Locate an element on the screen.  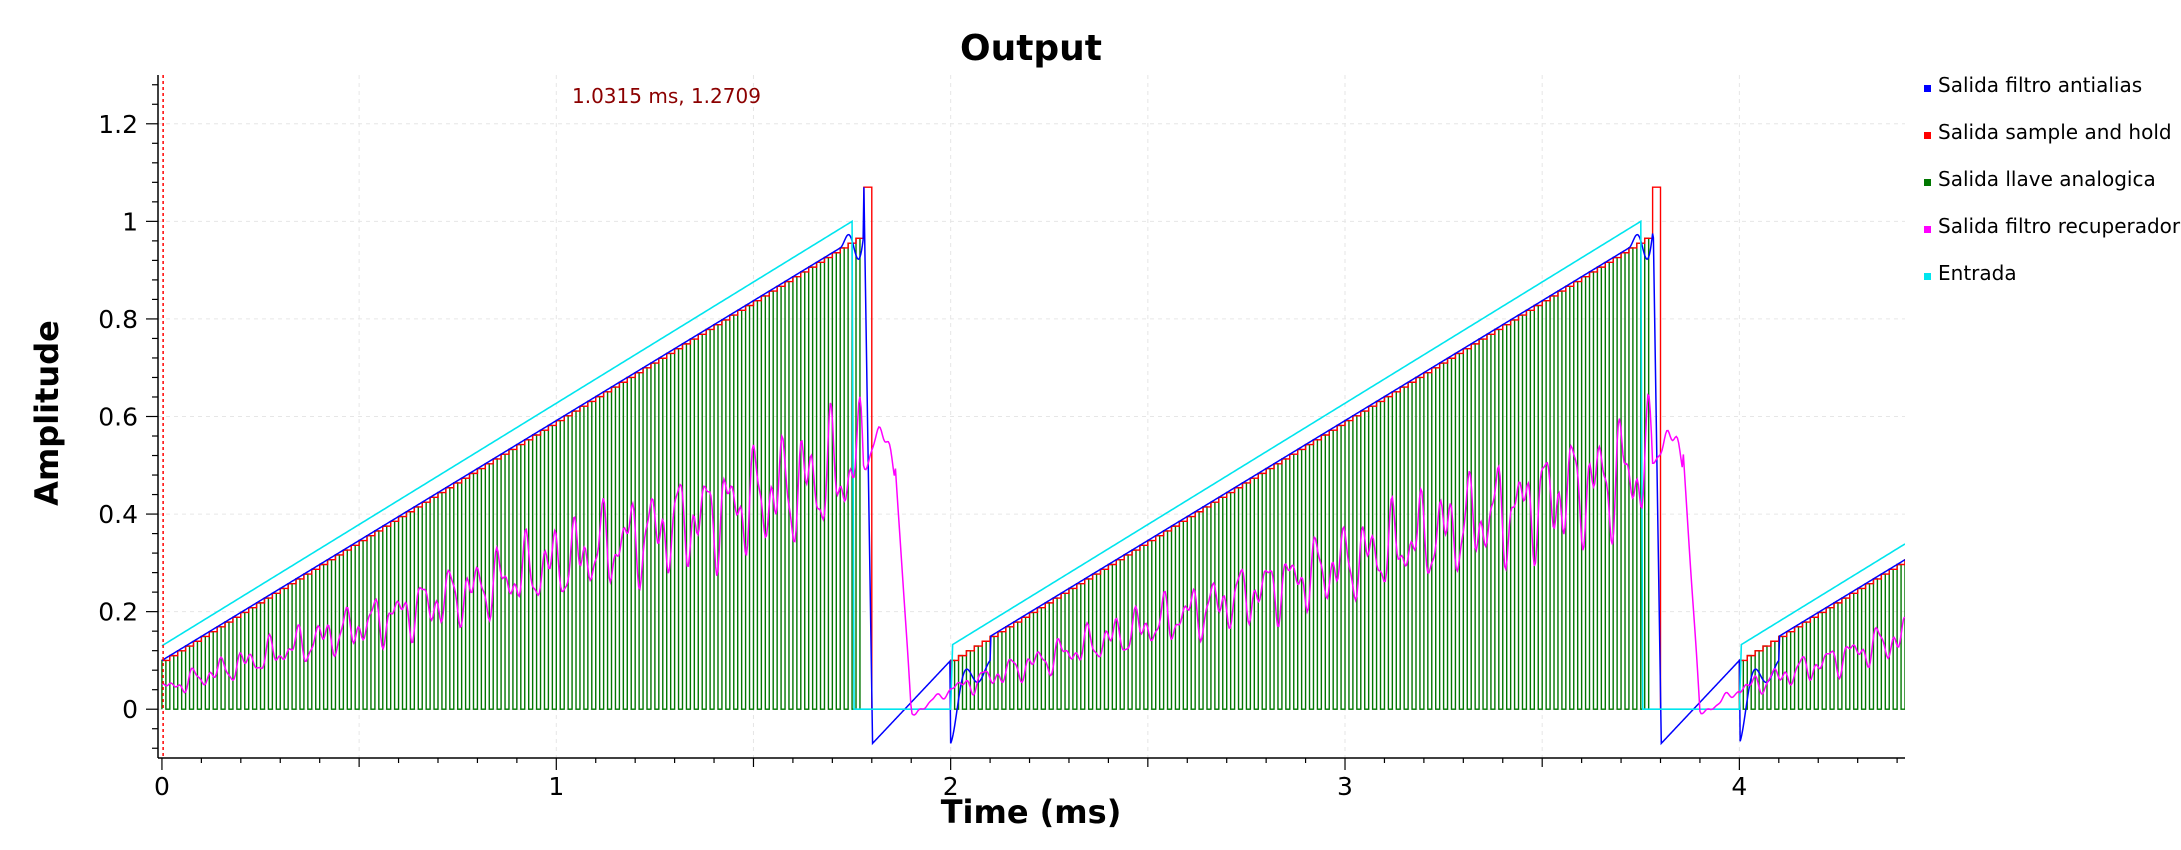
legend-entry: Entrada is located at coordinates (1970, 273).